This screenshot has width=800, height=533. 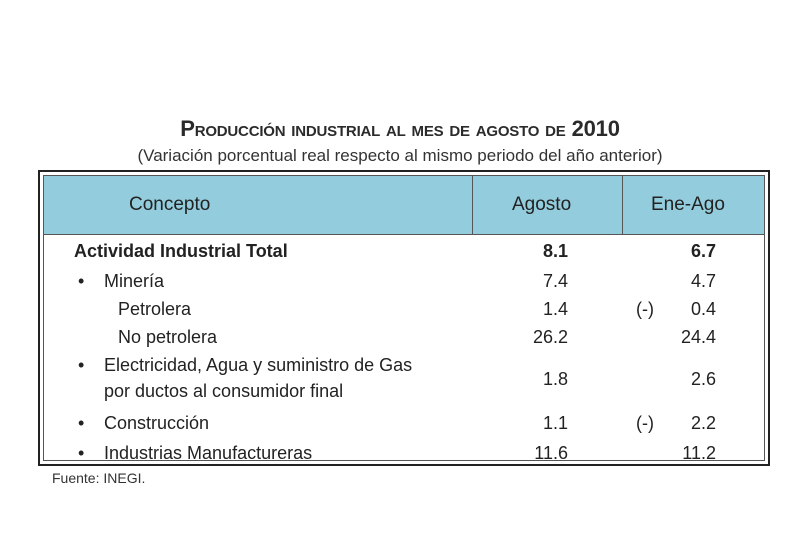 I want to click on row-agosto: 1.8, so click(x=555, y=379).